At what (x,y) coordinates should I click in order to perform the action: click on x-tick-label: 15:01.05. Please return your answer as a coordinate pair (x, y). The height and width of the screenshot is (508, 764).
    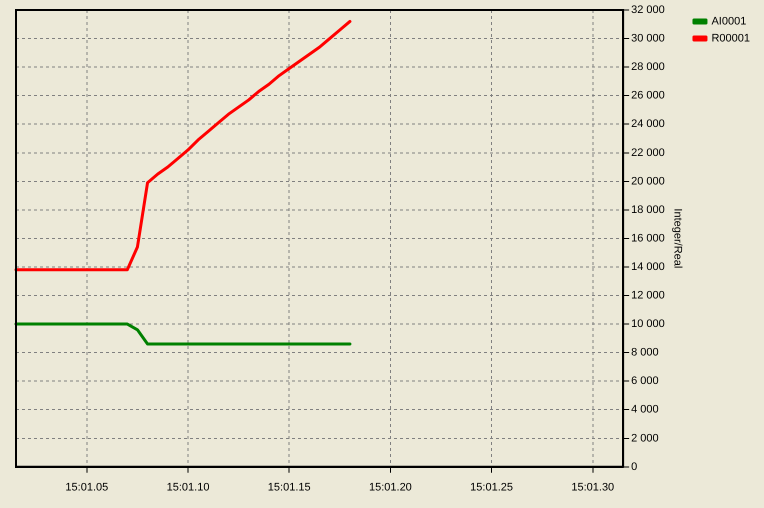
    Looking at the image, I should click on (86, 487).